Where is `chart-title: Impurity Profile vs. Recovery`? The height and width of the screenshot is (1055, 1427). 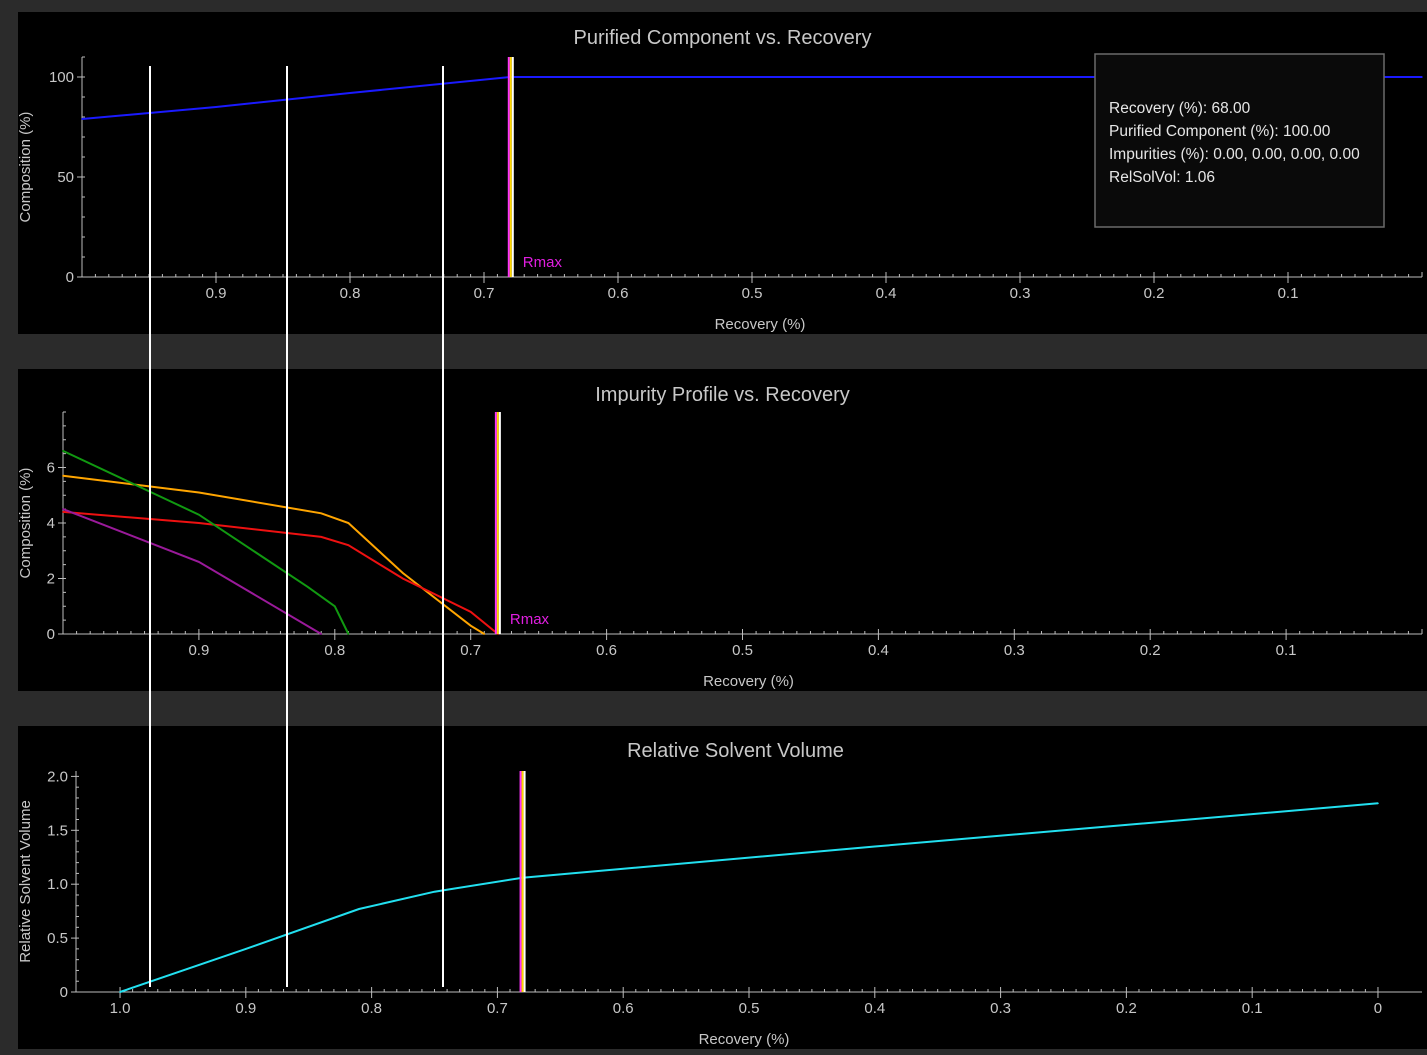 chart-title: Impurity Profile vs. Recovery is located at coordinates (722, 395).